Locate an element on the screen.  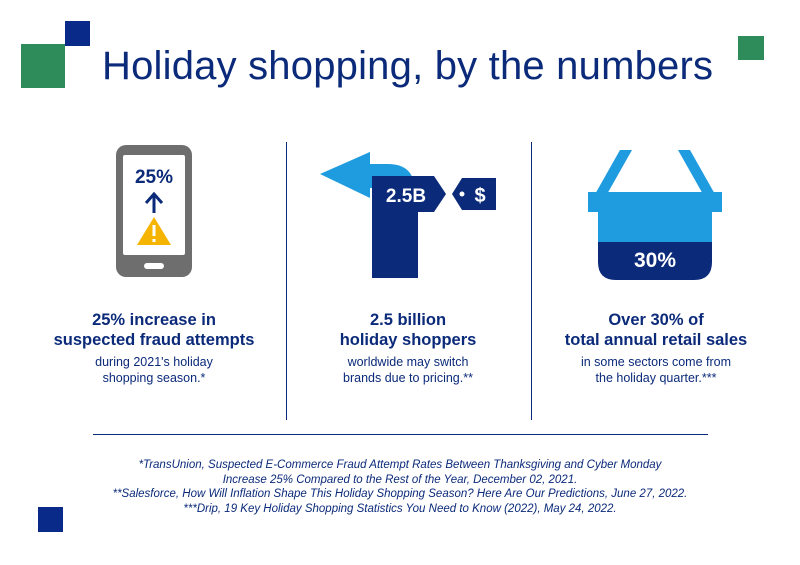
stat-headline-line: Over 30% of is located at coordinates (656, 320).